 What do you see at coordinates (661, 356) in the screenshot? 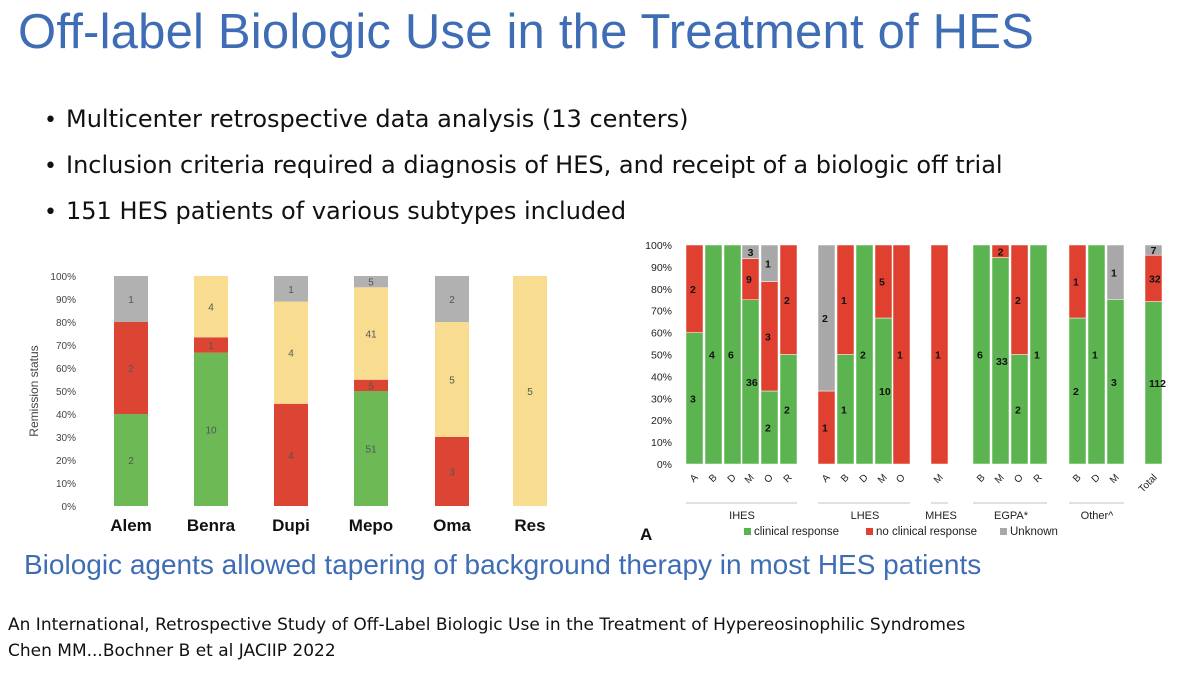
I see `y-tick-label: 50%` at bounding box center [661, 356].